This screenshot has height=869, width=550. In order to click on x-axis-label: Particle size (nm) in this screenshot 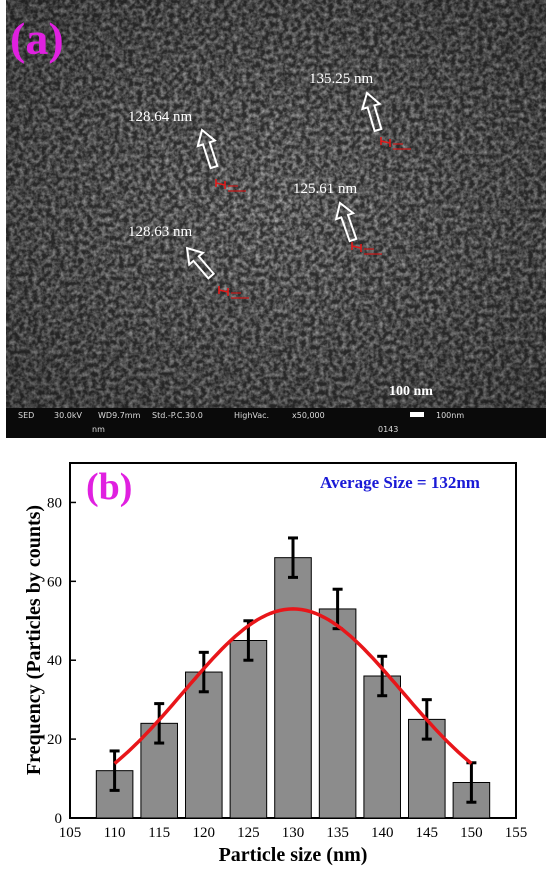, I will do `click(293, 855)`.